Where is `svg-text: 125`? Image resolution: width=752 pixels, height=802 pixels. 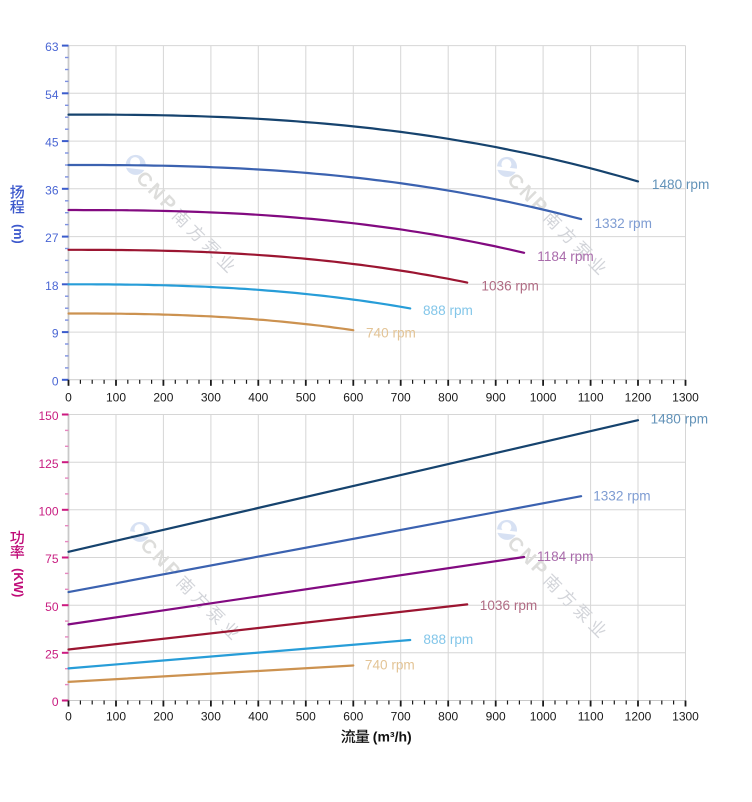
svg-text: 125 is located at coordinates (48, 464).